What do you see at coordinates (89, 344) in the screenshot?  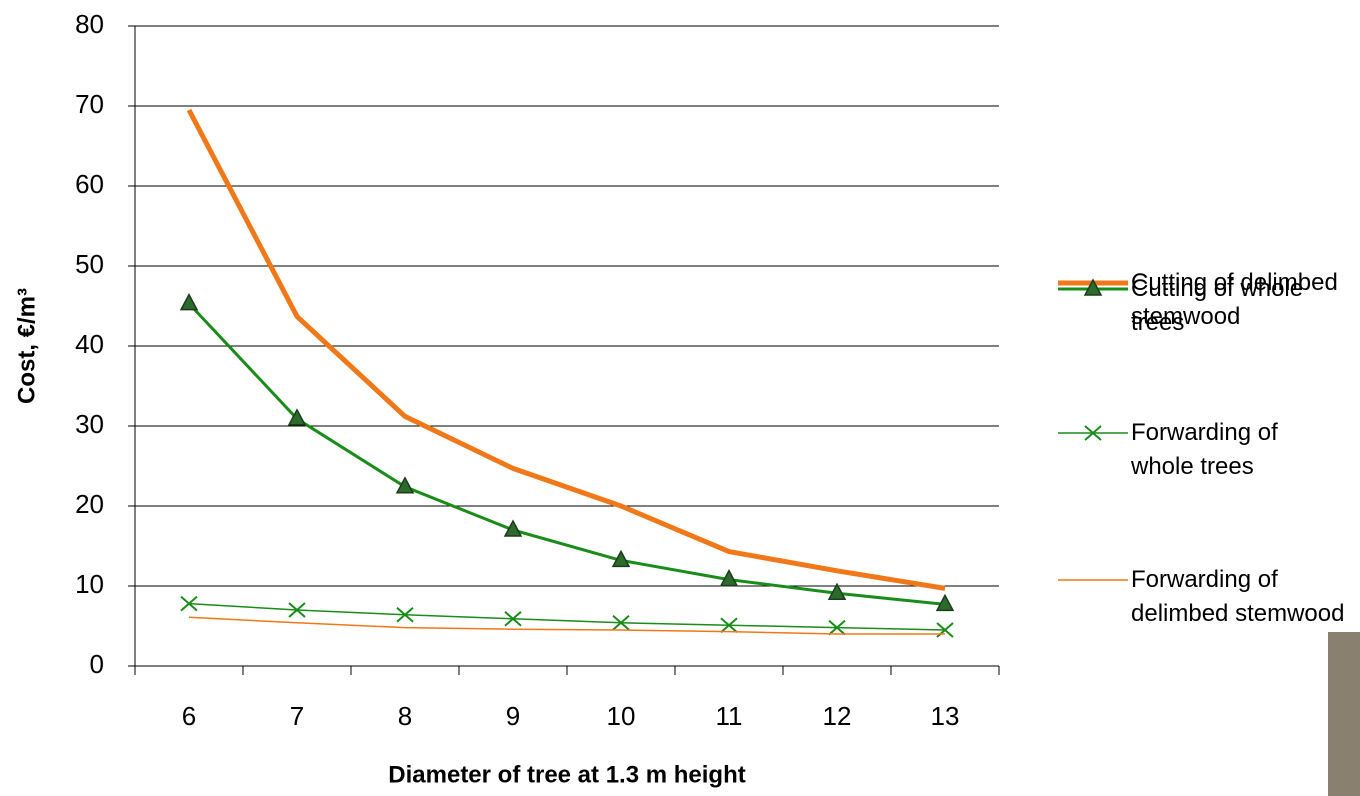 I see `y-tick-label: 40` at bounding box center [89, 344].